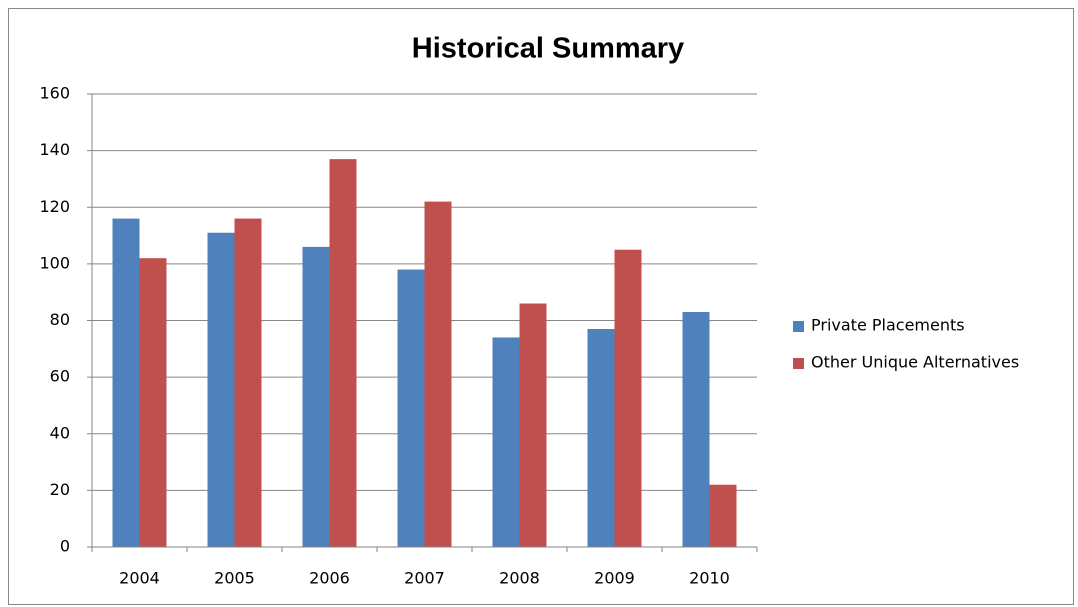 The height and width of the screenshot is (607, 1078). Describe the element at coordinates (139, 578) in the screenshot. I see `x-tick-label: 2004` at that location.